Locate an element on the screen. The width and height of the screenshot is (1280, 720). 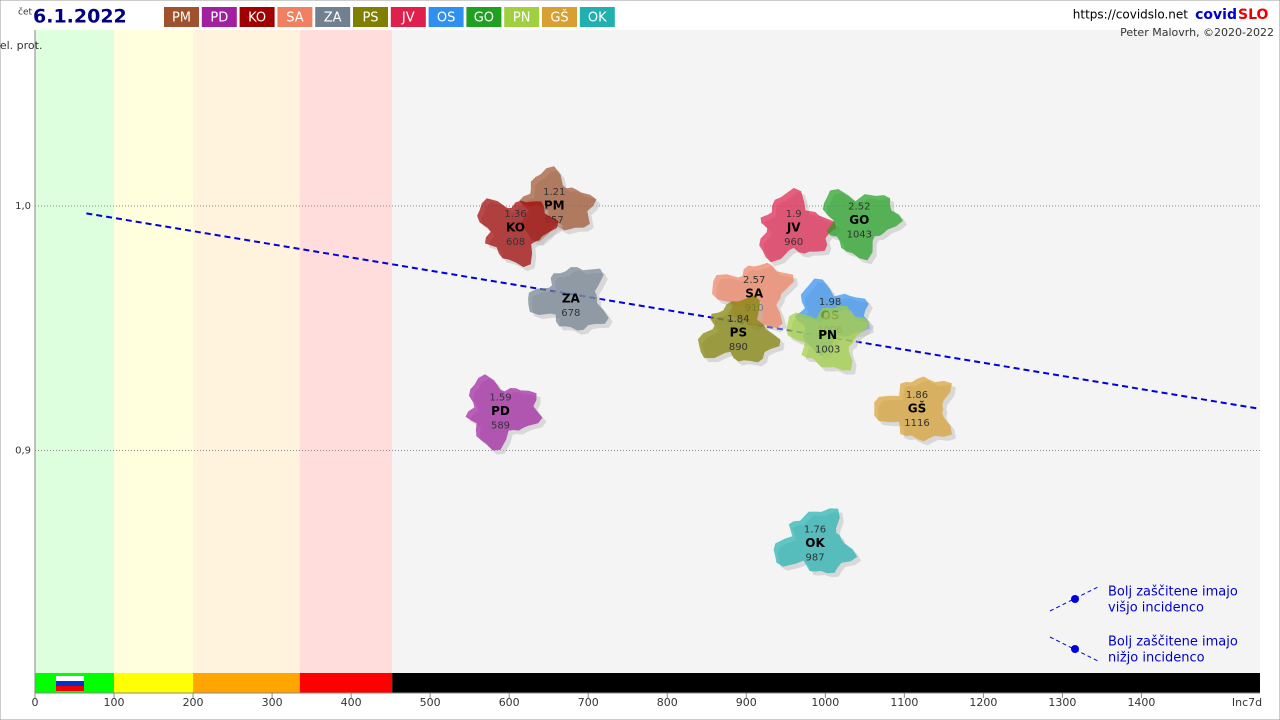
x-tick-label: 1000 is located at coordinates (825, 702).